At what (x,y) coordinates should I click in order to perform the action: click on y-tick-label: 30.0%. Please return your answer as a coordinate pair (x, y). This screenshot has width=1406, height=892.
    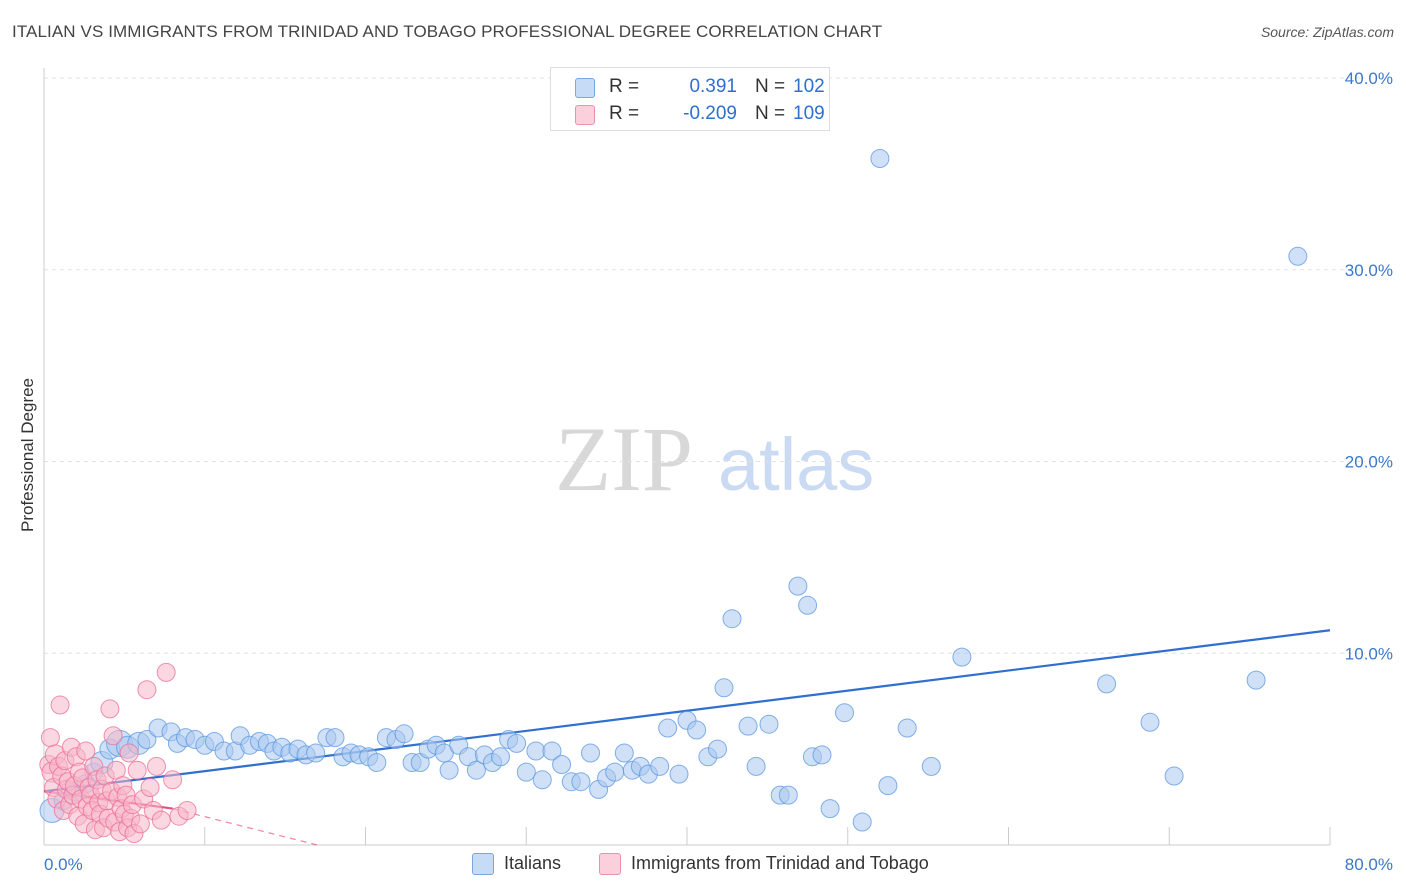
    Looking at the image, I should click on (1369, 270).